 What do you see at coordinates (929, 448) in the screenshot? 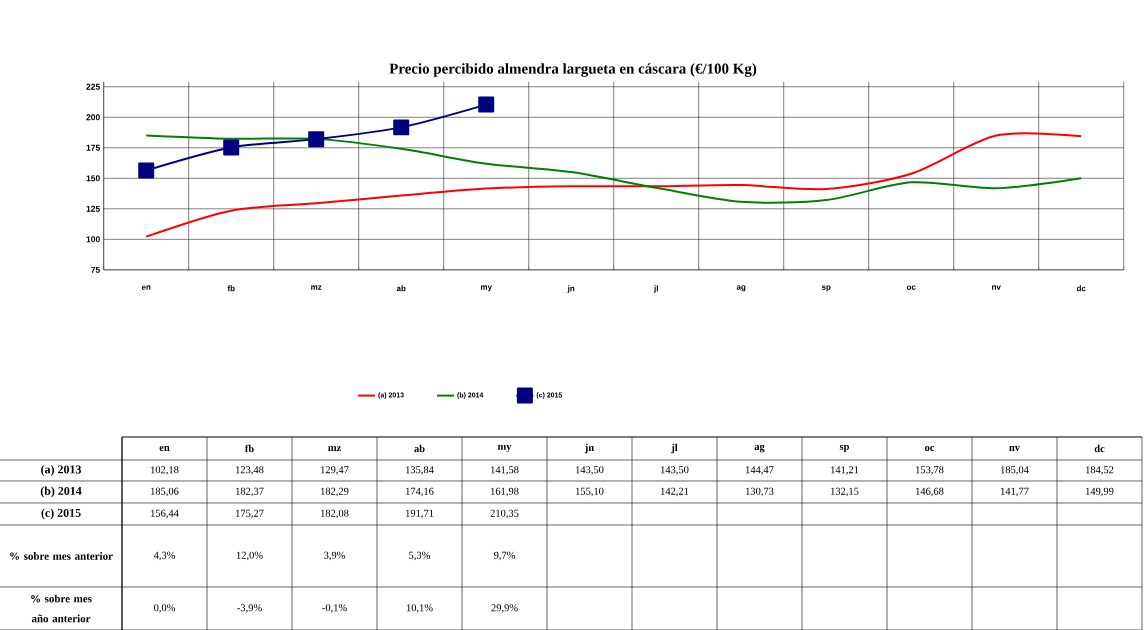
I see `category-label: oc` at bounding box center [929, 448].